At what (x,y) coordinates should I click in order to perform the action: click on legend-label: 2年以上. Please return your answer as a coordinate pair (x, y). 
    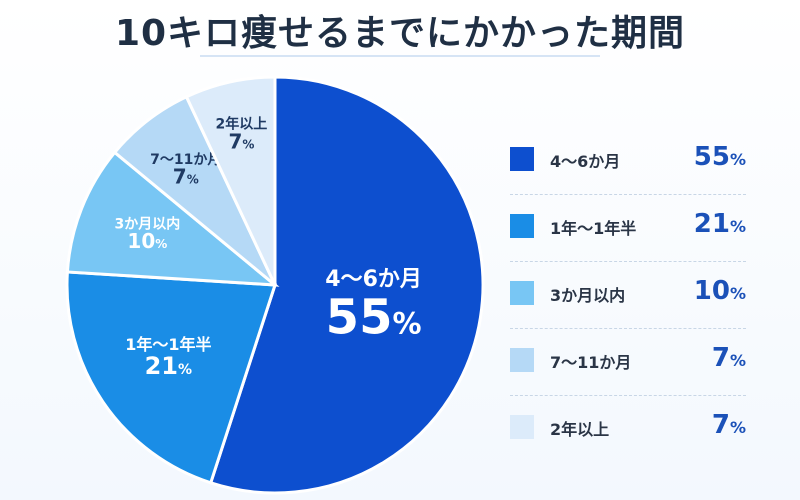
    Looking at the image, I should click on (580, 429).